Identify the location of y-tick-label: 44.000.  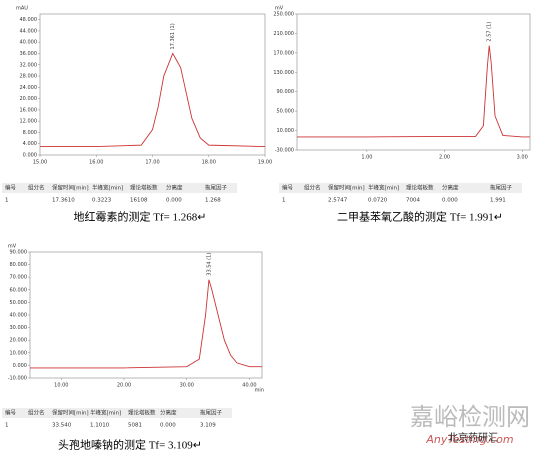
(29, 31).